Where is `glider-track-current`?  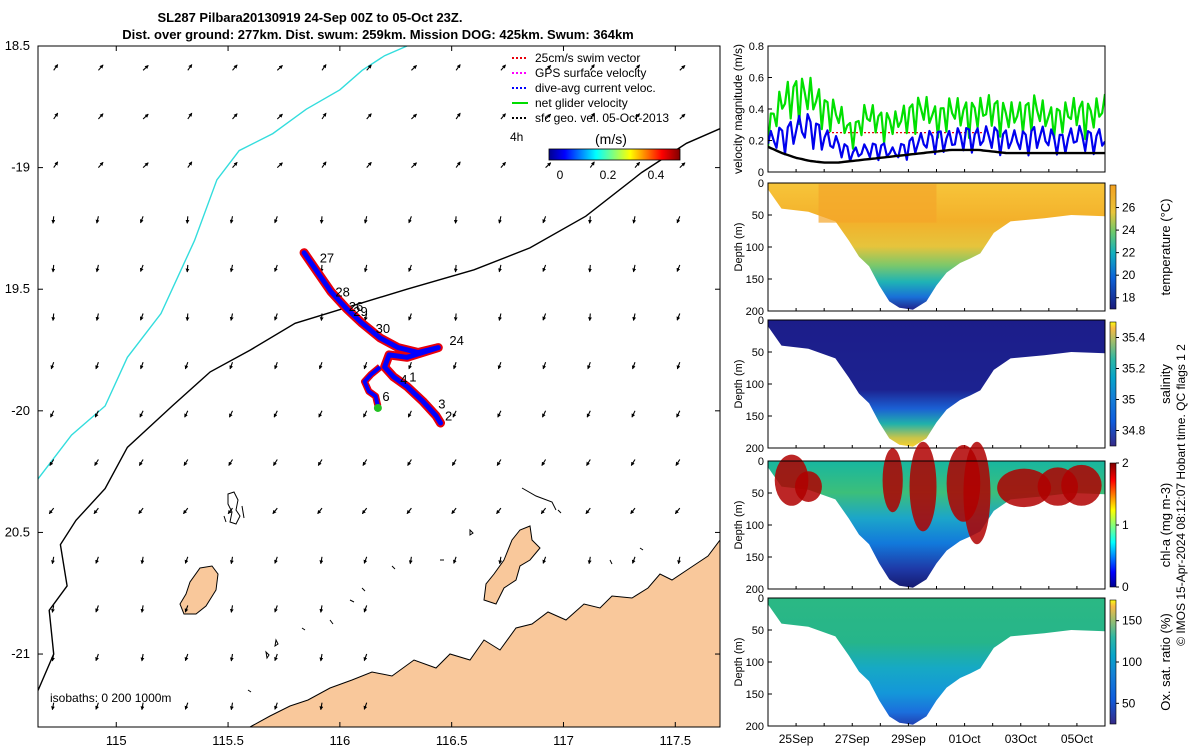
glider-track-current is located at coordinates (372, 338).